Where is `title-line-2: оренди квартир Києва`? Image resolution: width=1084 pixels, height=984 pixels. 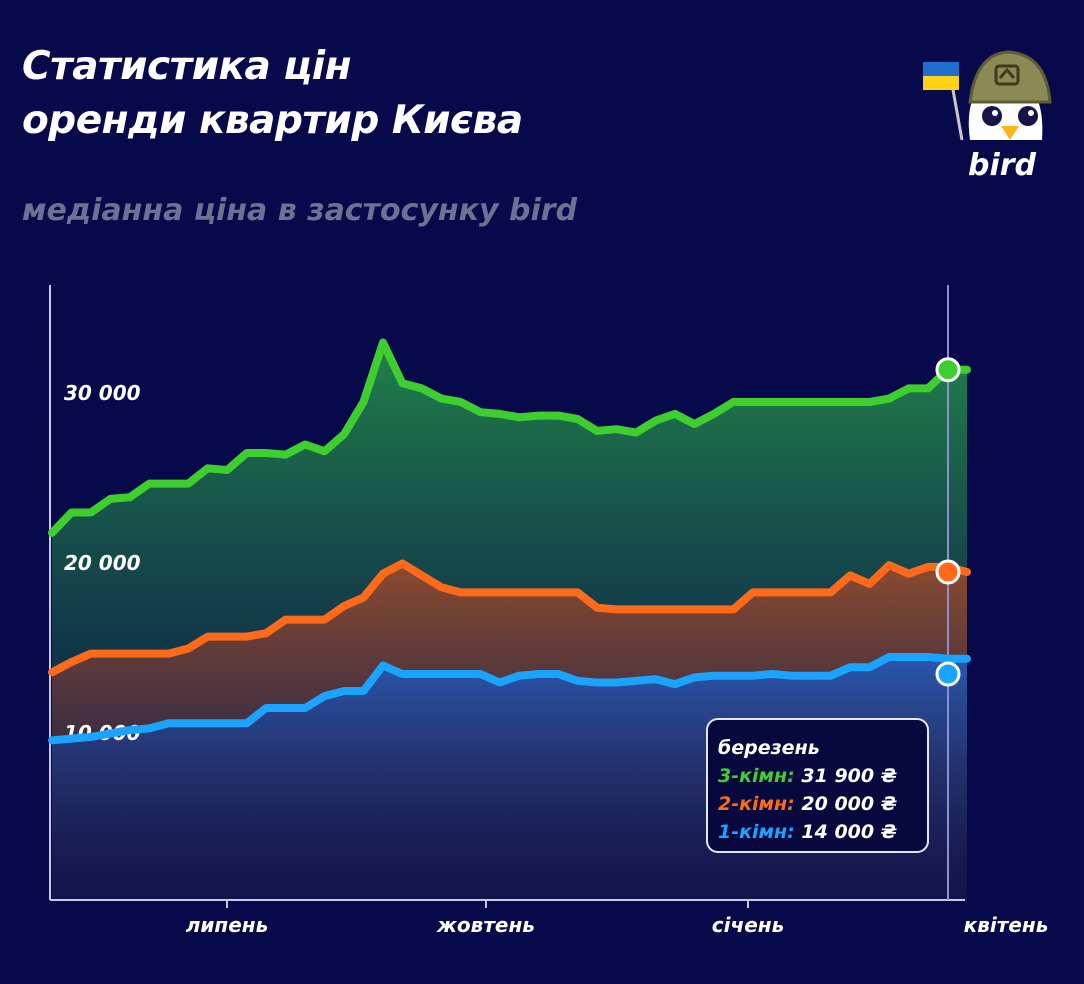
title-line-2: оренди квартир Києва is located at coordinates (272, 120).